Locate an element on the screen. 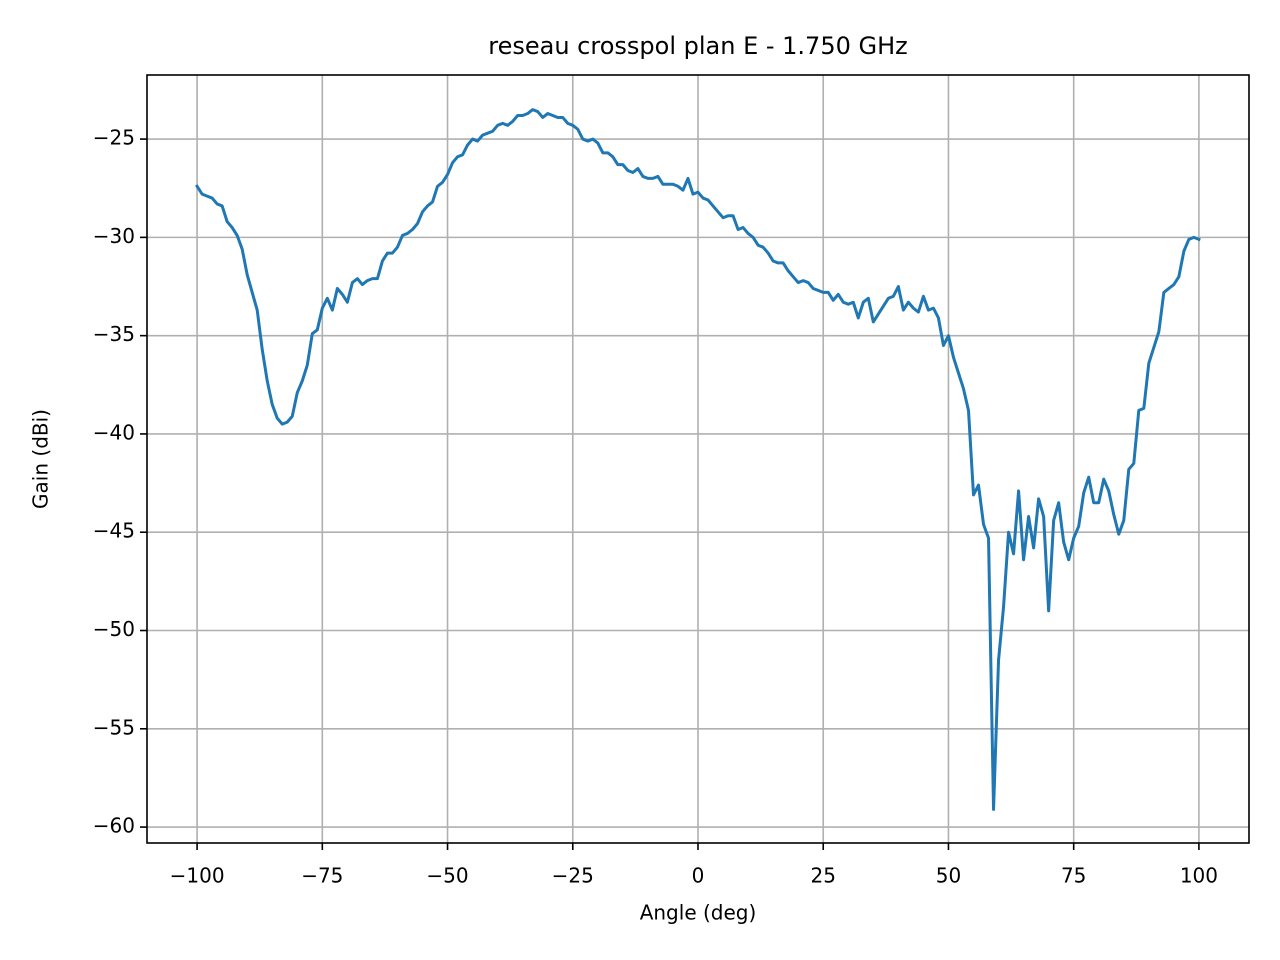 Image resolution: width=1280 pixels, height=960 pixels. x-tick-label: 25 is located at coordinates (823, 876).